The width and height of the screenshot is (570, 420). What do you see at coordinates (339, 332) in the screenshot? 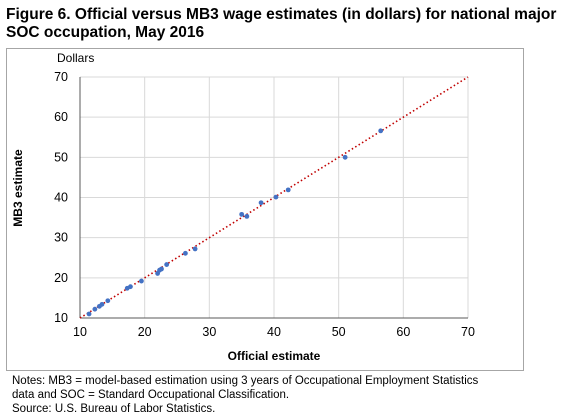
I see `x-tick-label: 50` at bounding box center [339, 332].